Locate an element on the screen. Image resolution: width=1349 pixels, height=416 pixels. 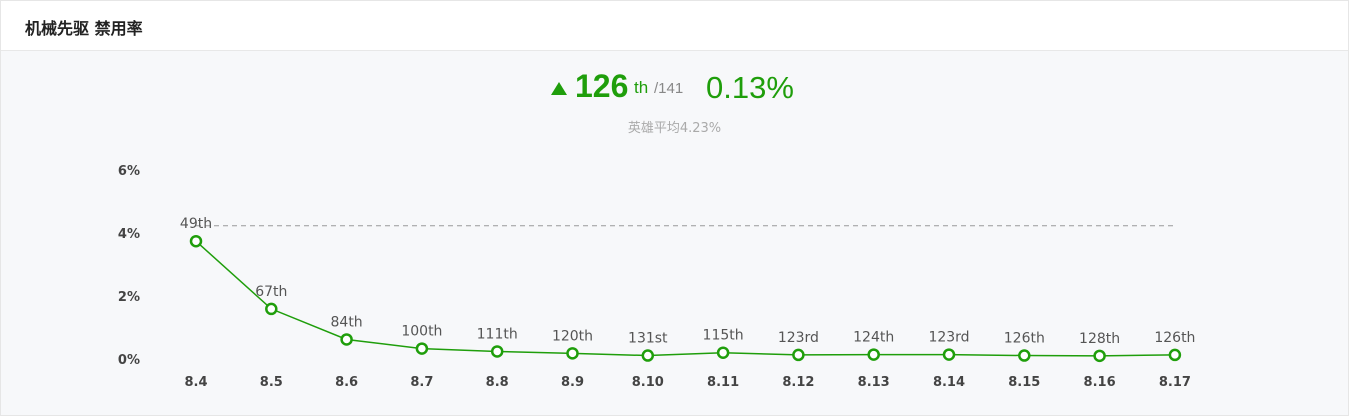
x-tick-label: 8.10 is located at coordinates (648, 382).